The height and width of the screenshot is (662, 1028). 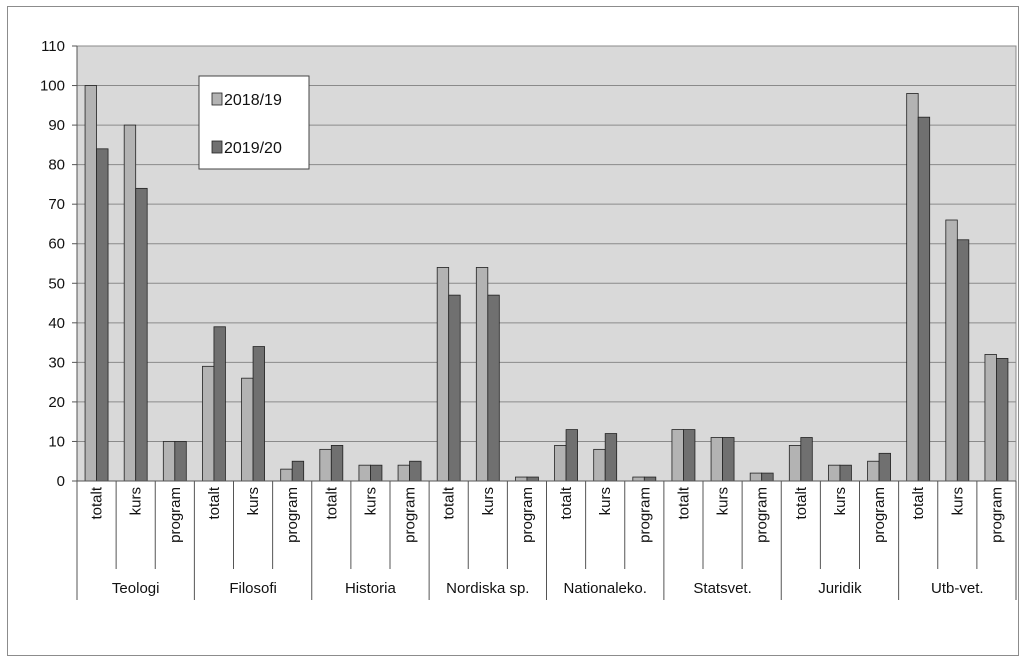 What do you see at coordinates (840, 588) in the screenshot?
I see `x-group-label: Juridik` at bounding box center [840, 588].